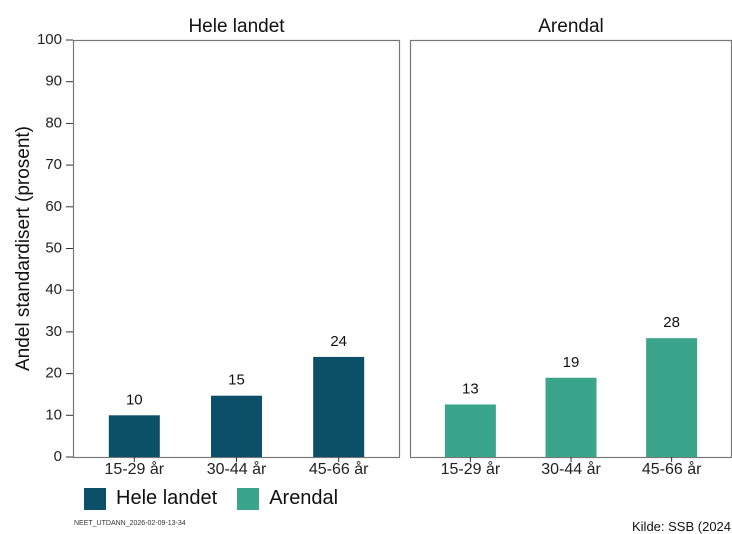  I want to click on panel-title: Arendal, so click(571, 26).